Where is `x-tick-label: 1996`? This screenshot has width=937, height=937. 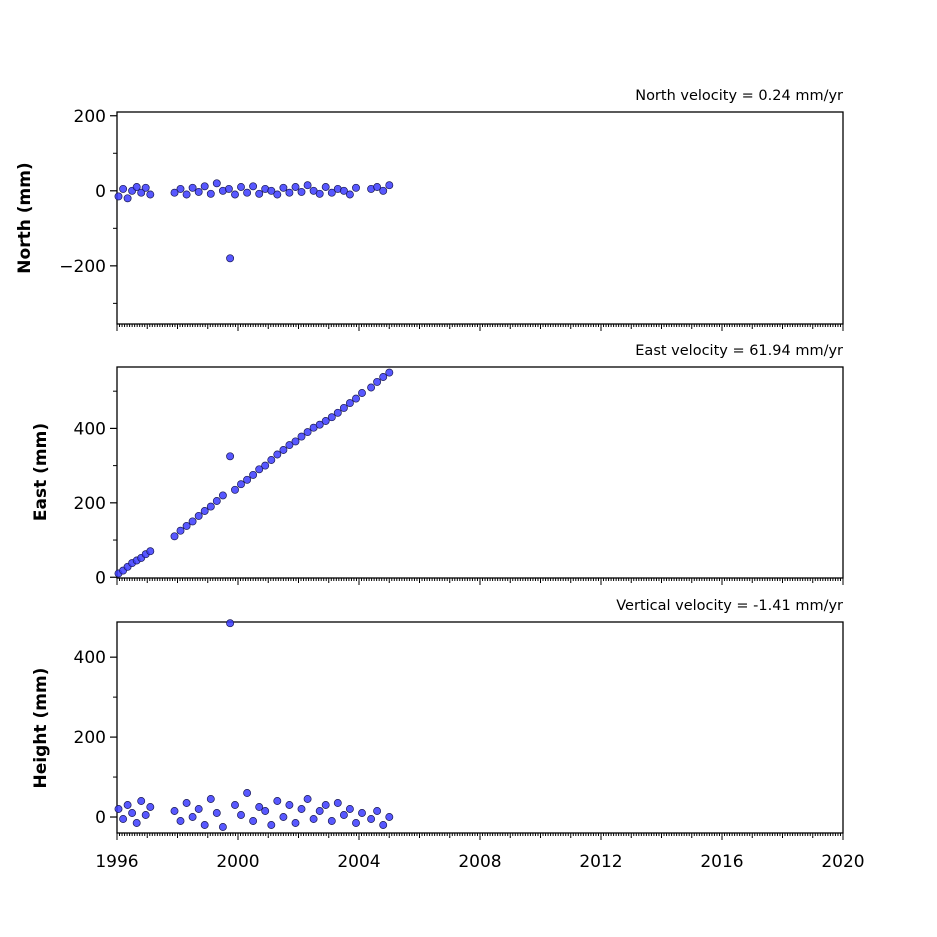 x-tick-label: 1996 is located at coordinates (116, 862).